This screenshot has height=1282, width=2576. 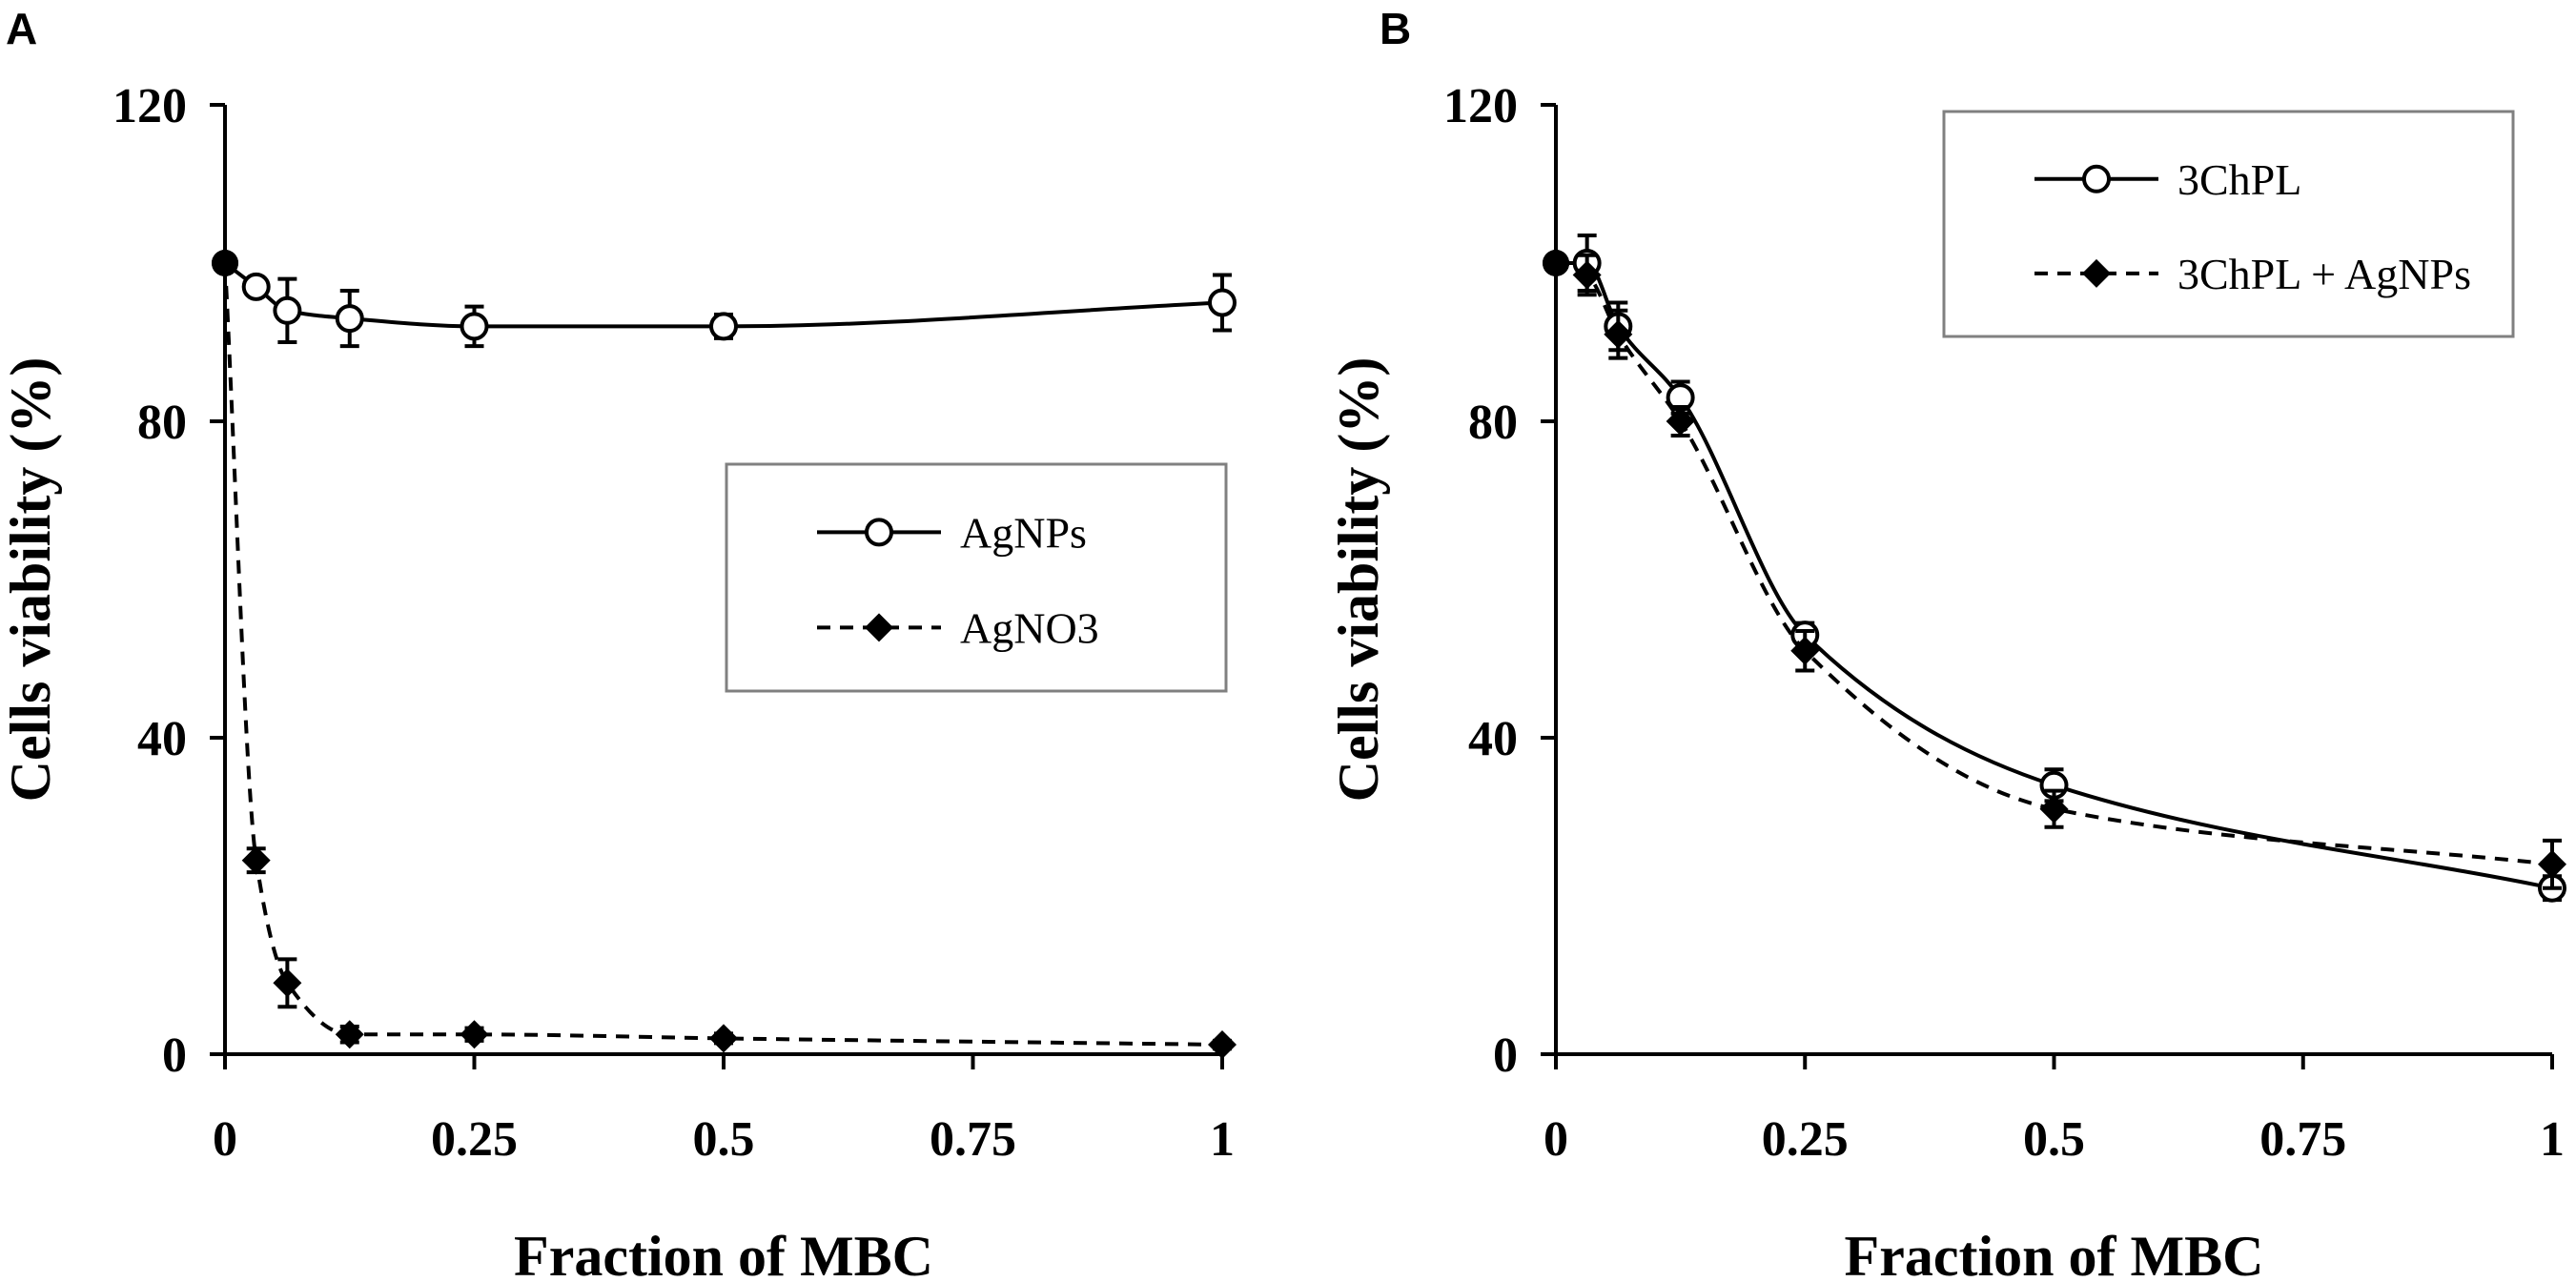 I want to click on legend-label: AgNPs, so click(x=1023, y=532).